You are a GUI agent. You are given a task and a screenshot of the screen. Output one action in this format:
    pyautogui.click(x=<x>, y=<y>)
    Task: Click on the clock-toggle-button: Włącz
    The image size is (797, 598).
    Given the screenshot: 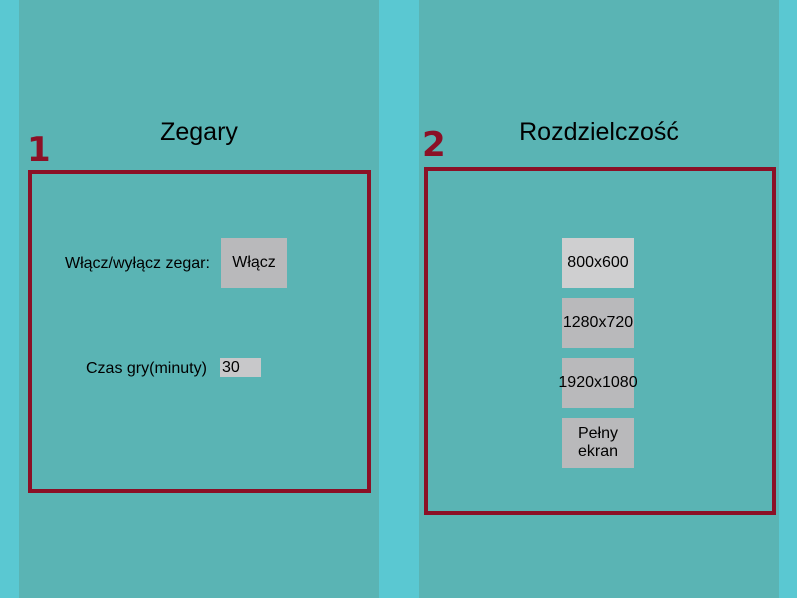 What is the action you would take?
    pyautogui.click(x=254, y=263)
    